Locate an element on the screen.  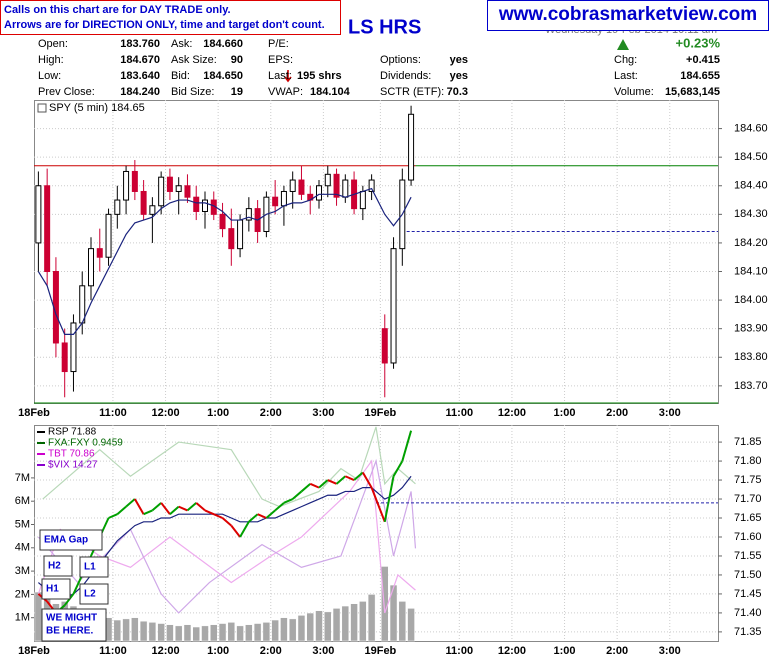
stat-value: 195 shrs is located at coordinates (319, 76).